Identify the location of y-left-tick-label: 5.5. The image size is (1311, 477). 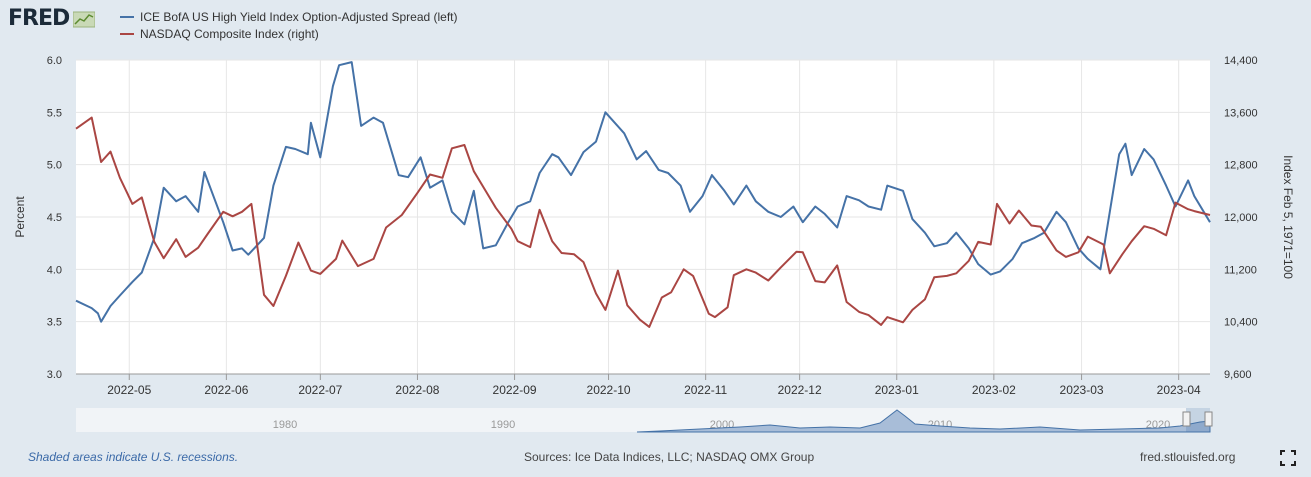
(54, 113).